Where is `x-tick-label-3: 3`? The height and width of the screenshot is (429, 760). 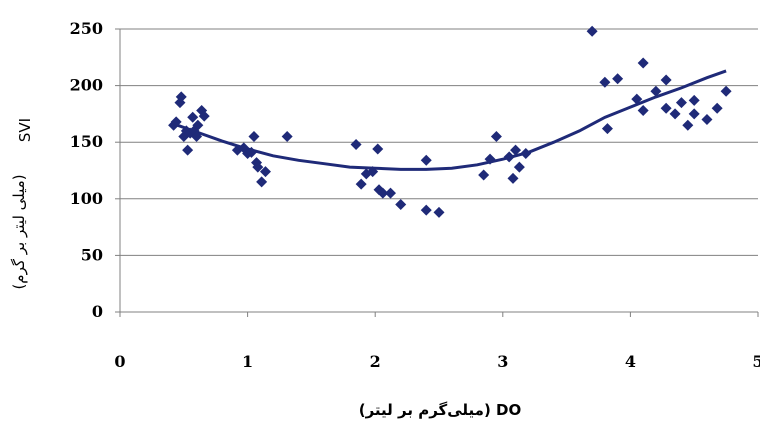 x-tick-label-3: 3 is located at coordinates (502, 361).